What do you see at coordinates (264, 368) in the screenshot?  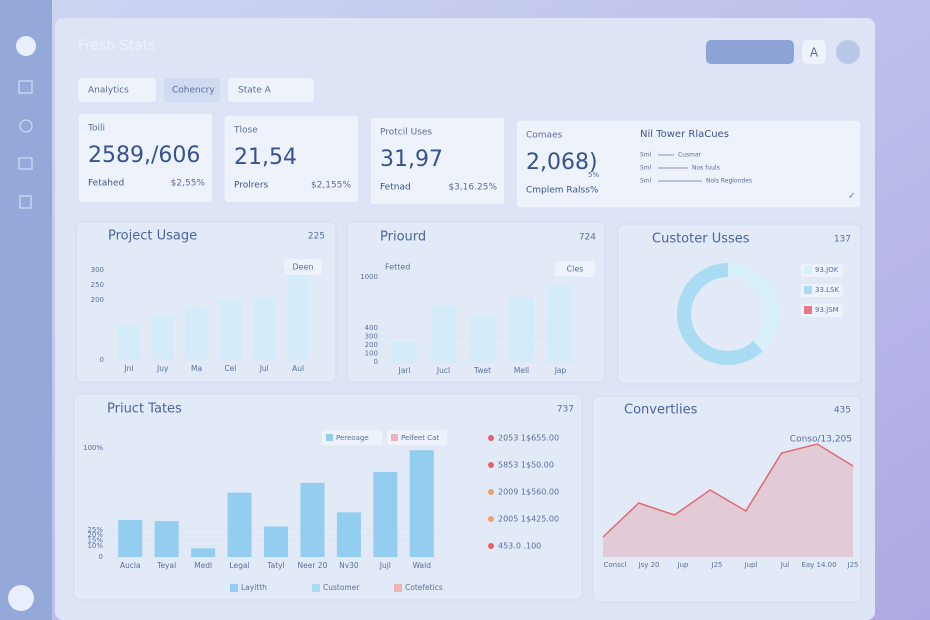 I see `x-tick-label: Jul` at bounding box center [264, 368].